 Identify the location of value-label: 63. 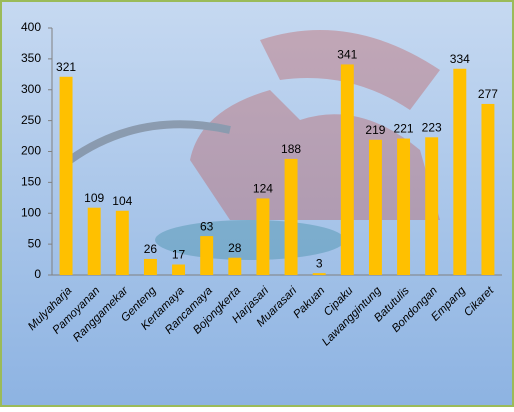
(207, 226).